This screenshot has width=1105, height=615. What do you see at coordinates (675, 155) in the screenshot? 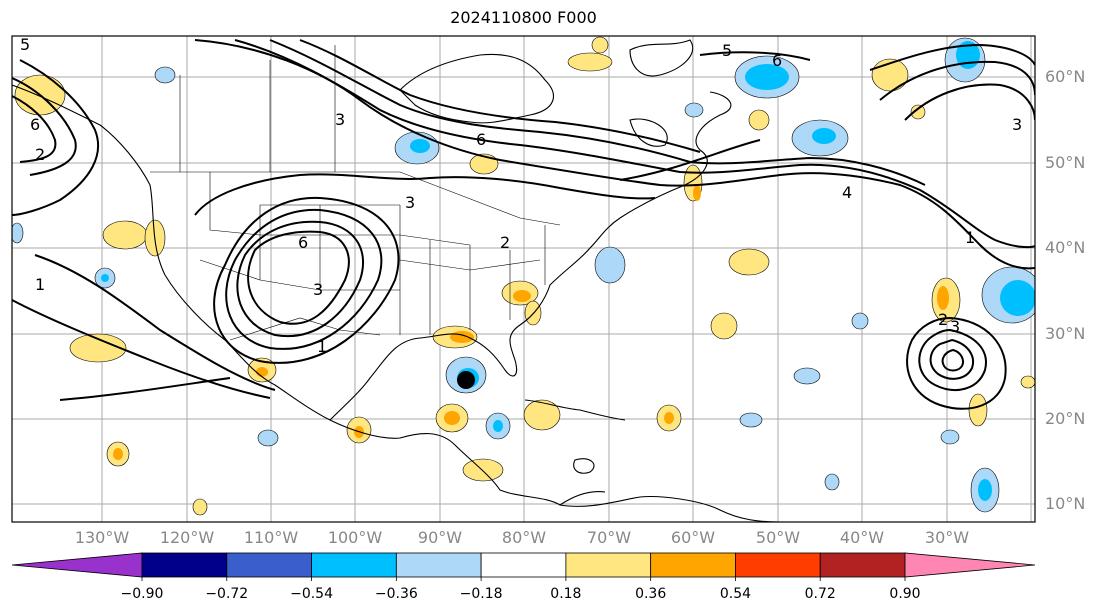
I see `coastline-canada-east` at bounding box center [675, 155].